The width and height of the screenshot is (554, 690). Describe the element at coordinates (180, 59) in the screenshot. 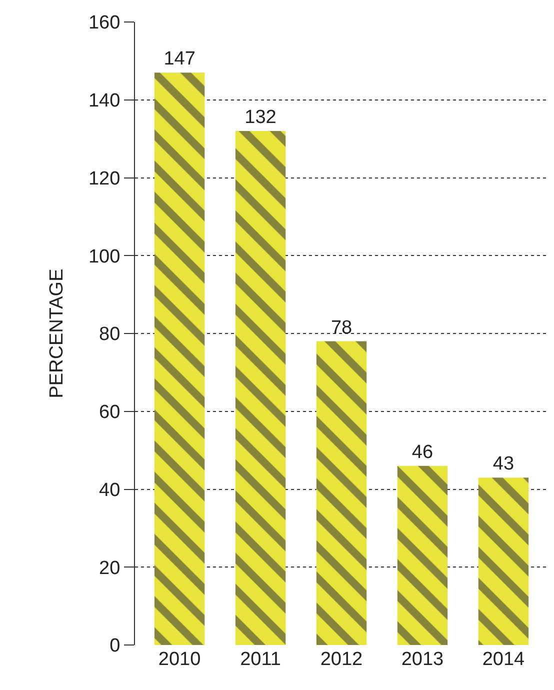

I see `data-label: 147` at that location.